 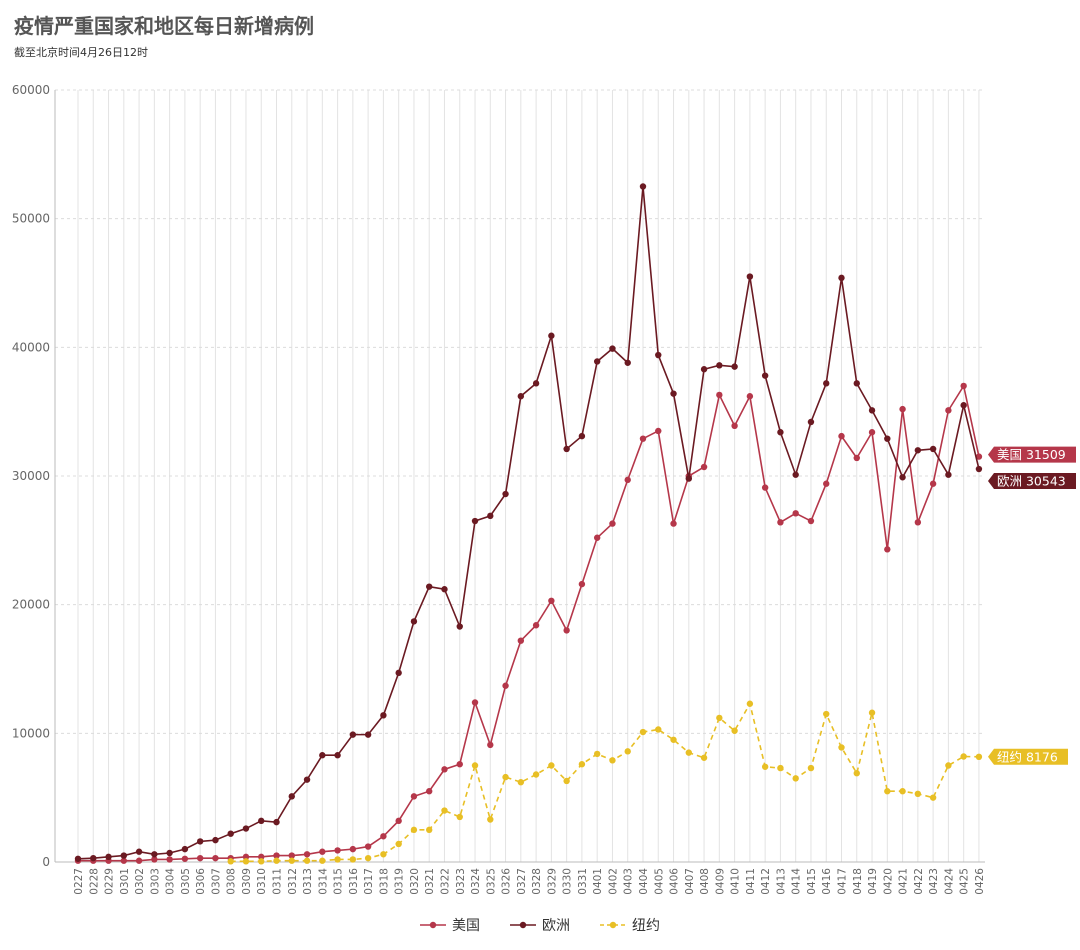 What do you see at coordinates (766, 881) in the screenshot?
I see `x-tick-label: 0412` at bounding box center [766, 881].